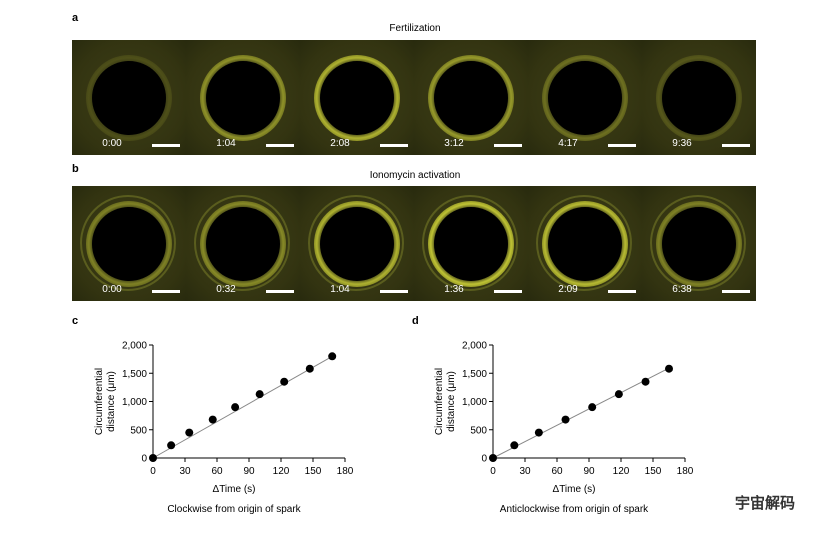  What do you see at coordinates (568, 289) in the screenshot?
I see `timestamp-label: 2:09` at bounding box center [568, 289].